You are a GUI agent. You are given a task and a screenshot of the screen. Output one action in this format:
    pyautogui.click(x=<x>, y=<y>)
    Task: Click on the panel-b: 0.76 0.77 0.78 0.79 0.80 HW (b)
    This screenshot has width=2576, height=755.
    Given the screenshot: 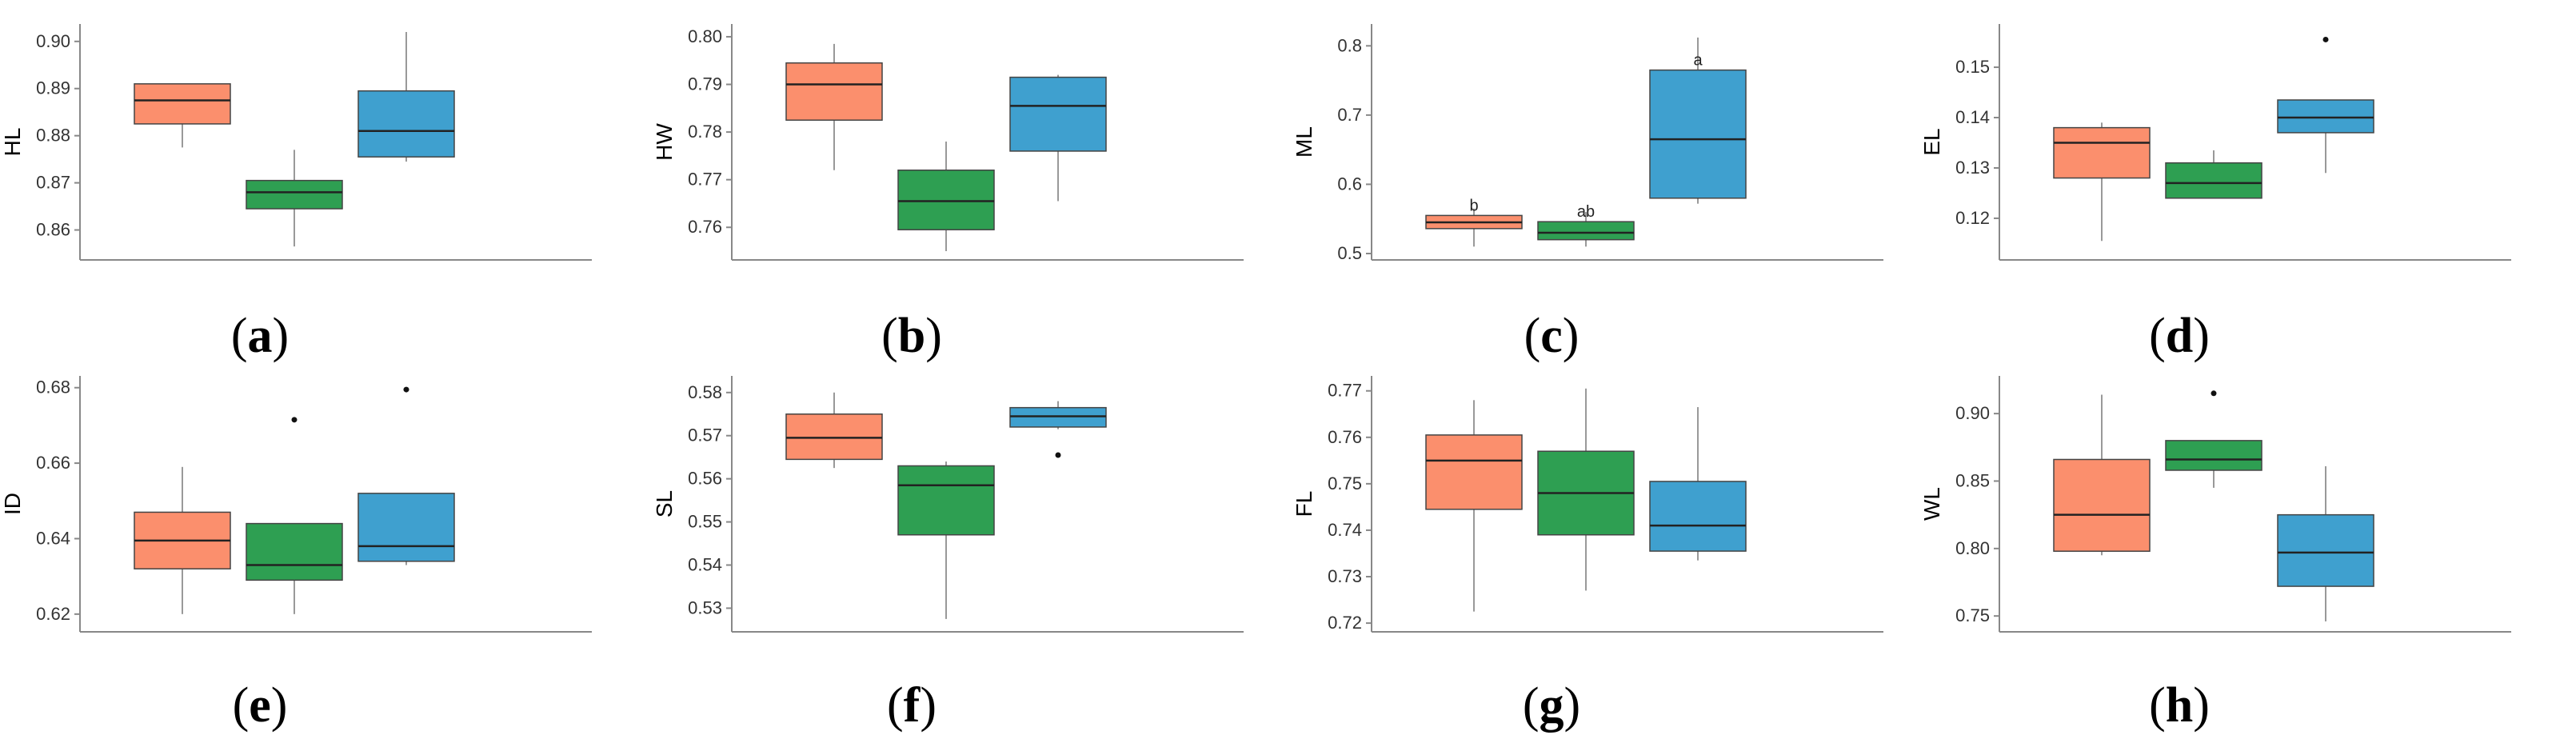 What is the action you would take?
    pyautogui.click(x=948, y=193)
    